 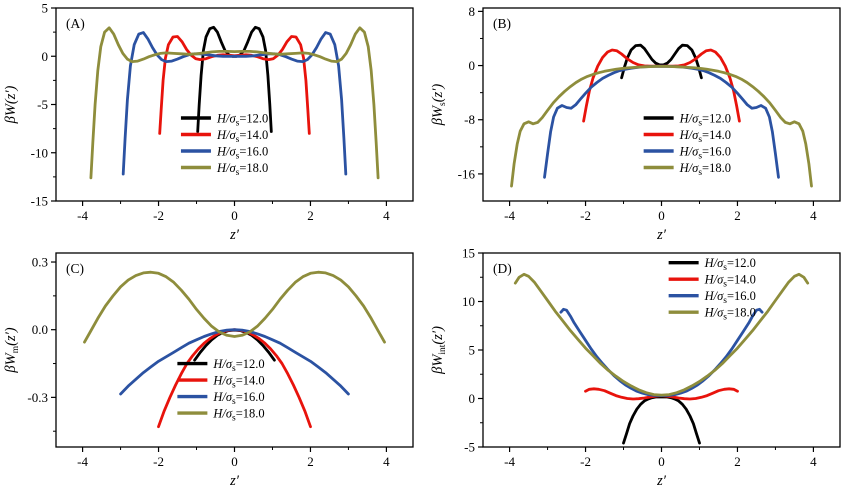 What do you see at coordinates (39, 152) in the screenshot?
I see `y-tick-label: -10` at bounding box center [39, 152].